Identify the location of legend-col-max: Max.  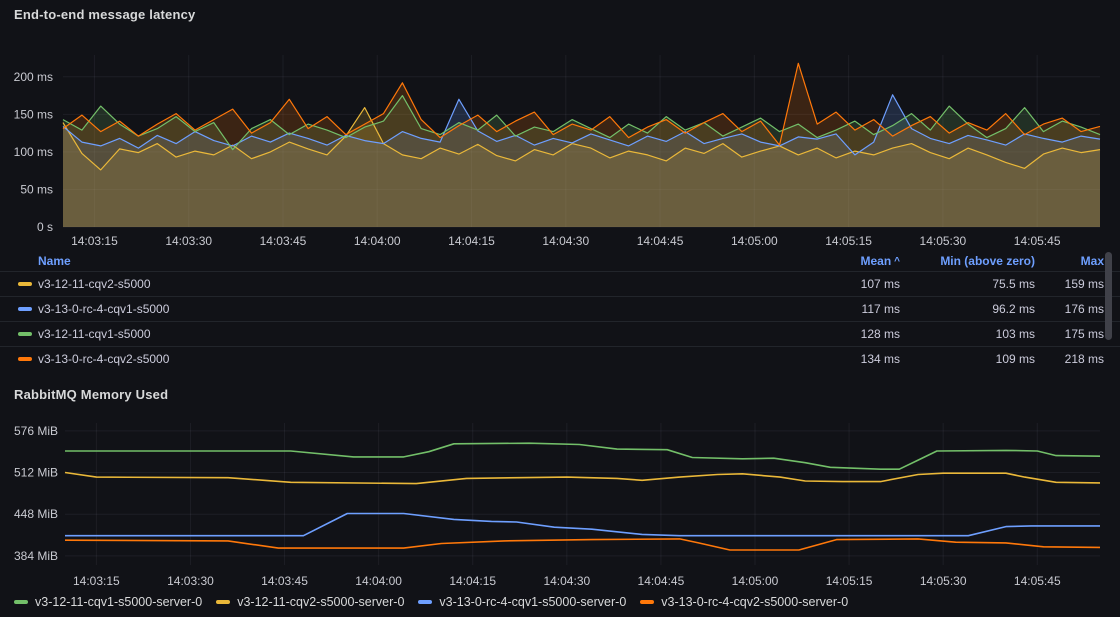
(1092, 260).